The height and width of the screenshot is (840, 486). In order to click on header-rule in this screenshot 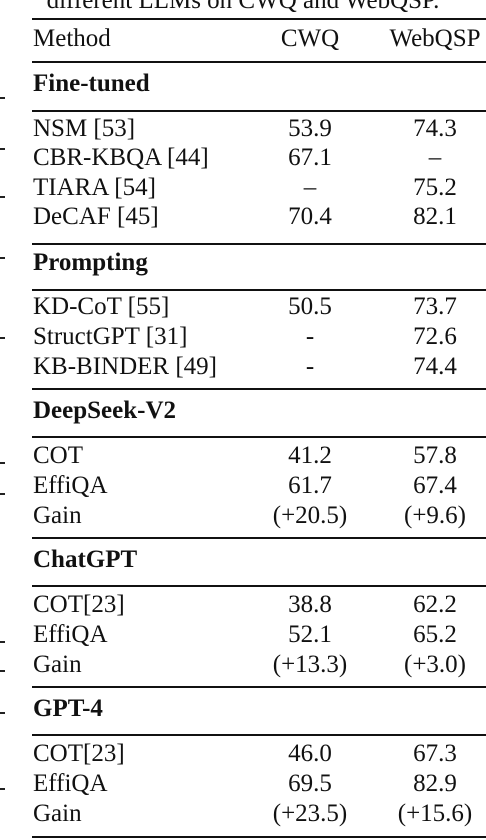, I will do `click(259, 62)`.